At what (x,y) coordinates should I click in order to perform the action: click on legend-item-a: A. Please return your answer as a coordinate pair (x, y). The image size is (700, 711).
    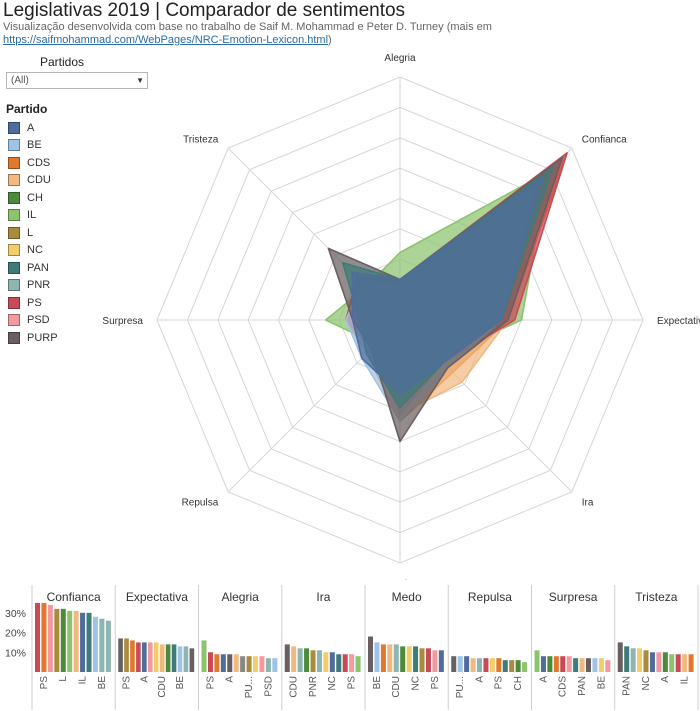
    Looking at the image, I should click on (33, 128).